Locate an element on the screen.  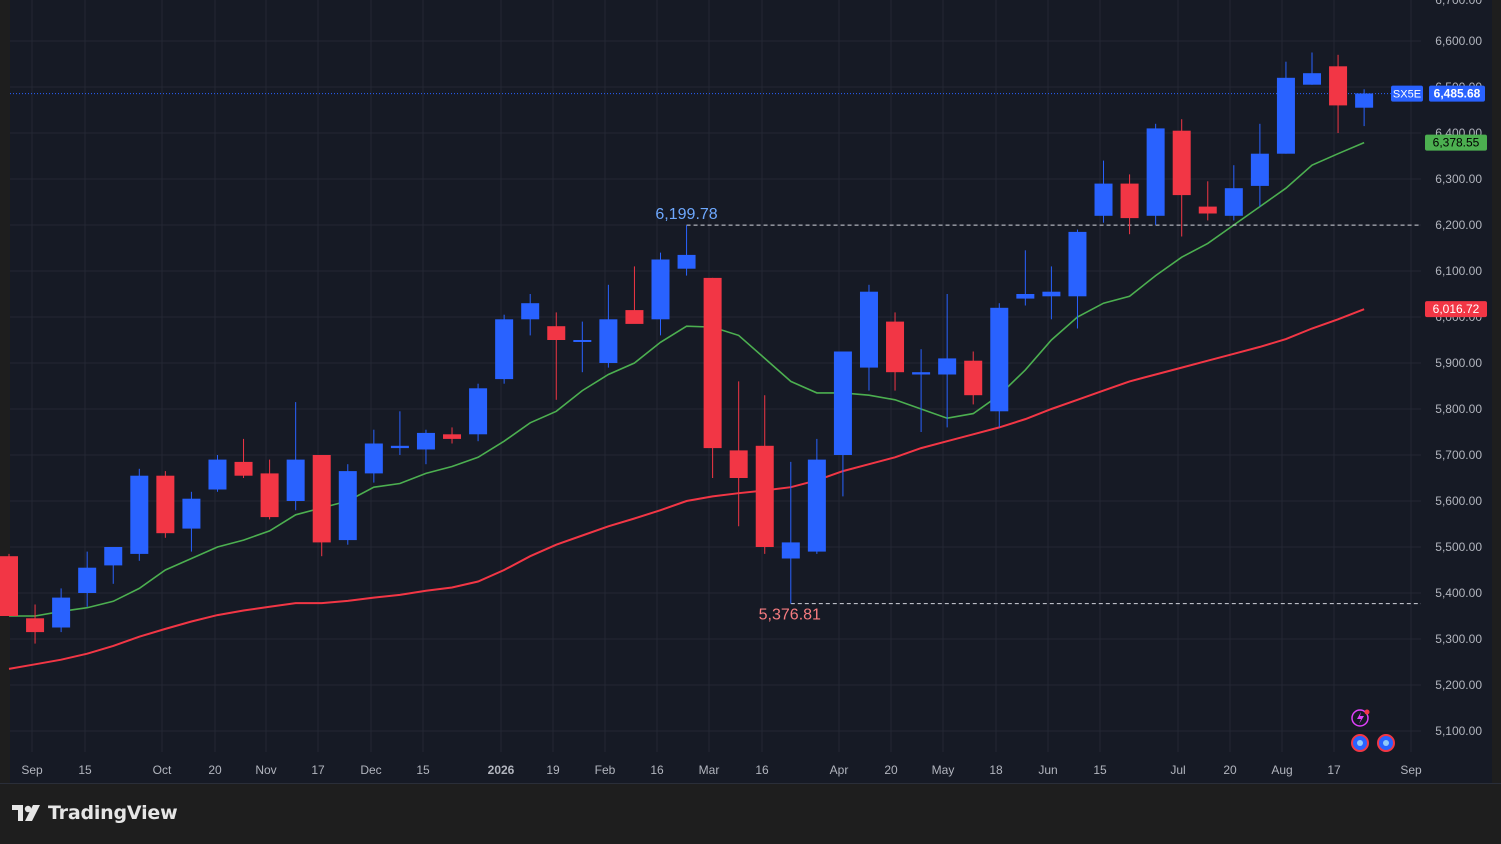
lightning-glyph-icon is located at coordinates (1360, 718).